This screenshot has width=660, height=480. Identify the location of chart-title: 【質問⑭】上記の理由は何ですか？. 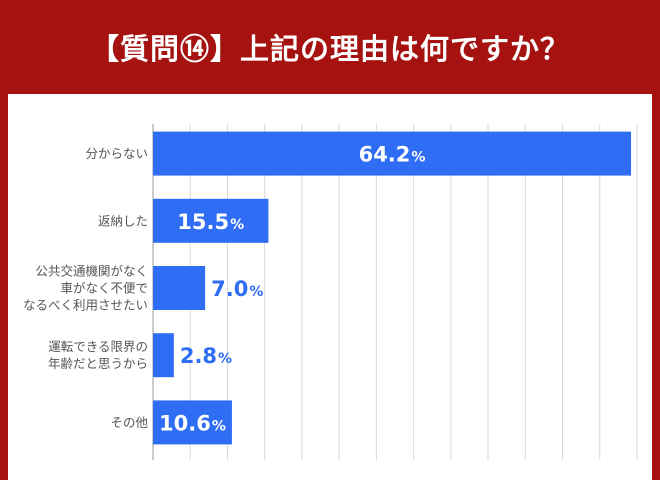
(329, 49).